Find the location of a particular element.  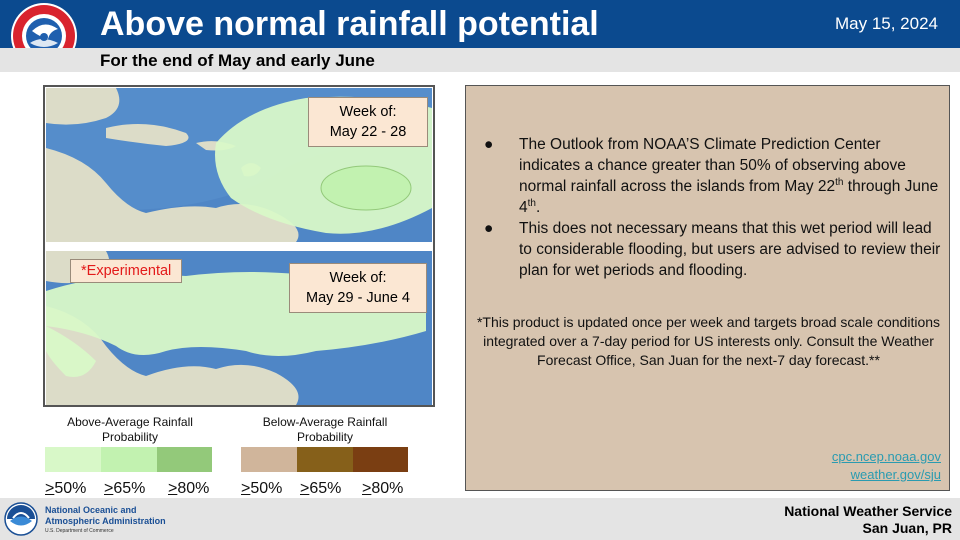

noaa-name-line2: Atmospheric Administration is located at coordinates (105, 521).